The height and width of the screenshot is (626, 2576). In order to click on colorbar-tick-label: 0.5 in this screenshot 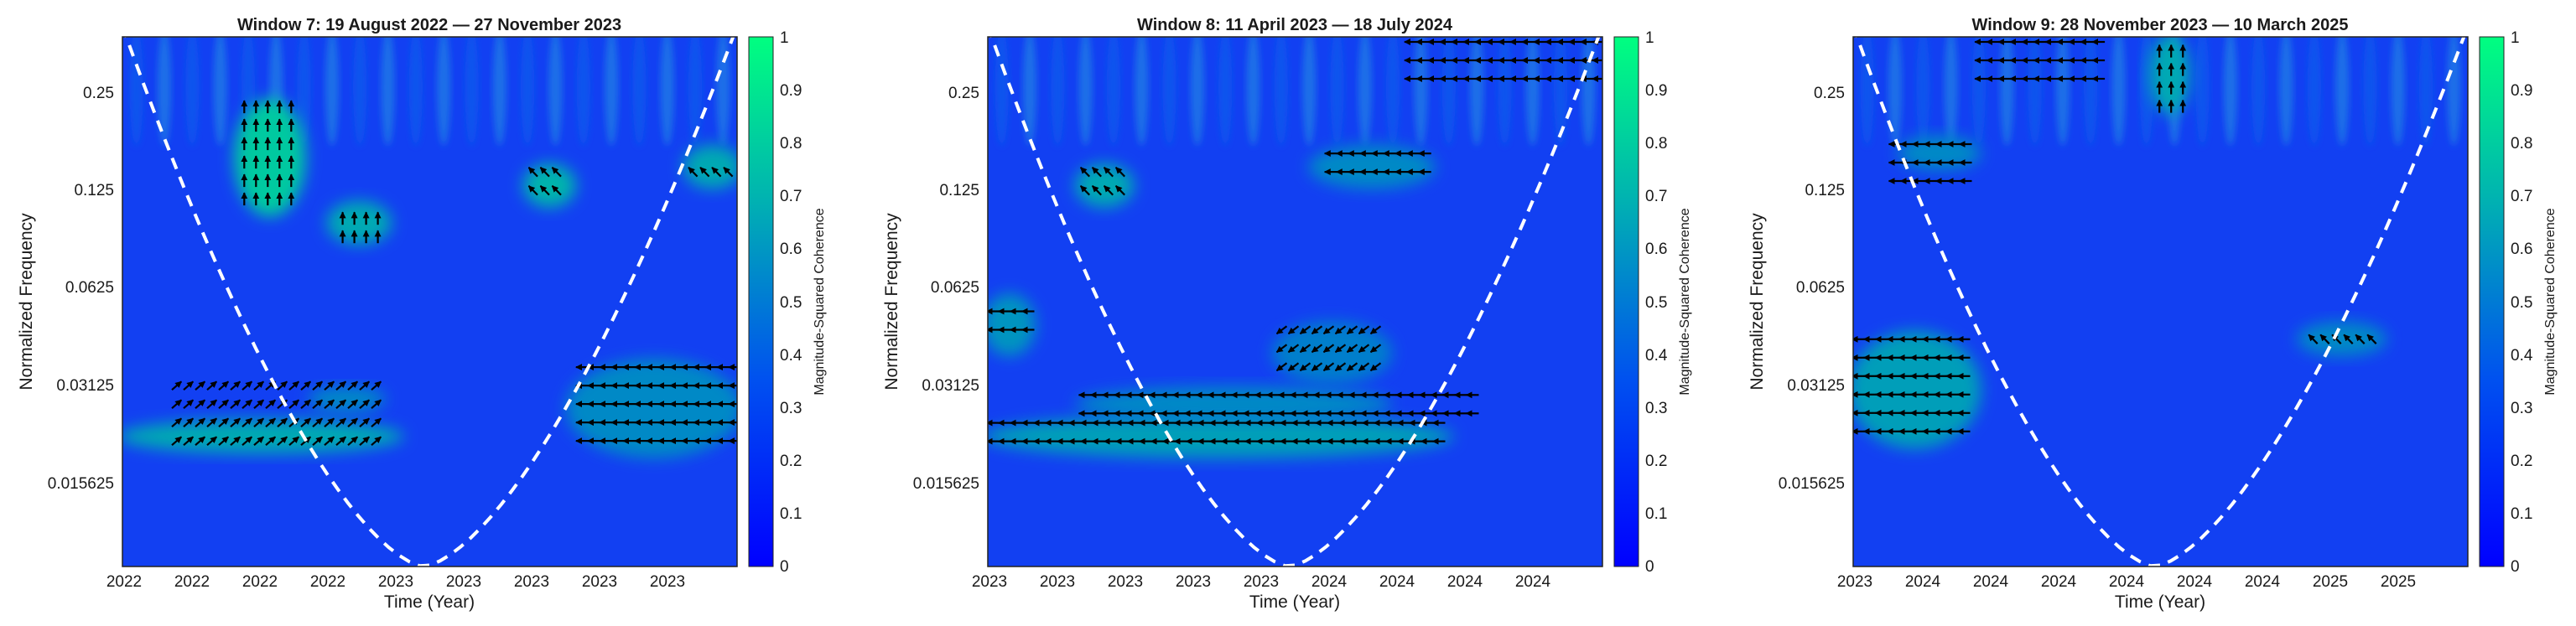, I will do `click(1656, 303)`.